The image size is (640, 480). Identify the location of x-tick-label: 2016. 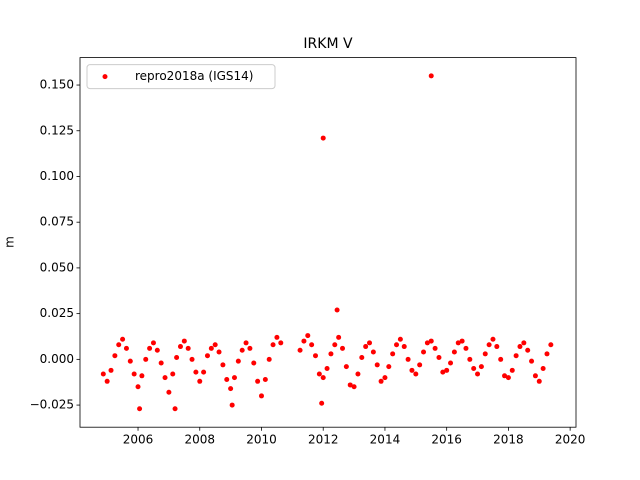
(446, 440).